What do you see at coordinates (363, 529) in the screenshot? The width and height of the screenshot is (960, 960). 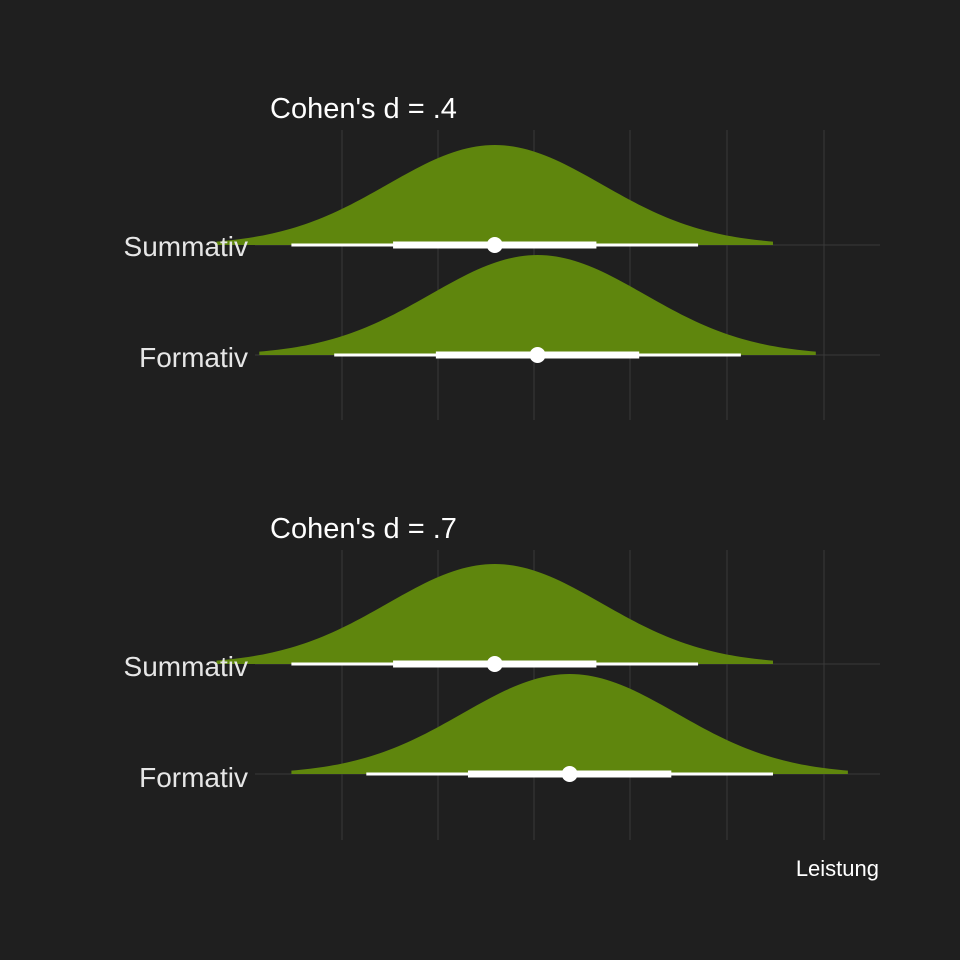 I see `panel-2-title: Cohen's d = .7` at bounding box center [363, 529].